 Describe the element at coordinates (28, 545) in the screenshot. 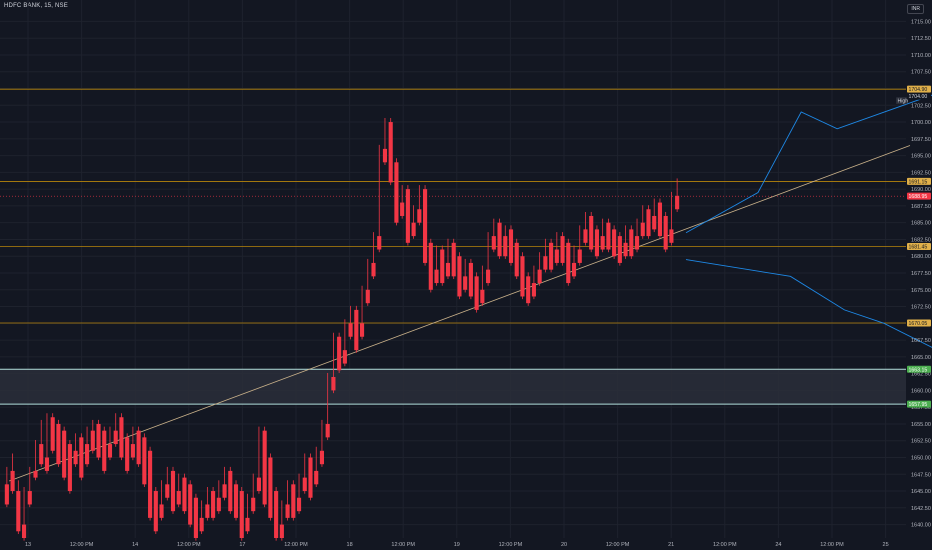

I see `time-tick-label: 13` at that location.